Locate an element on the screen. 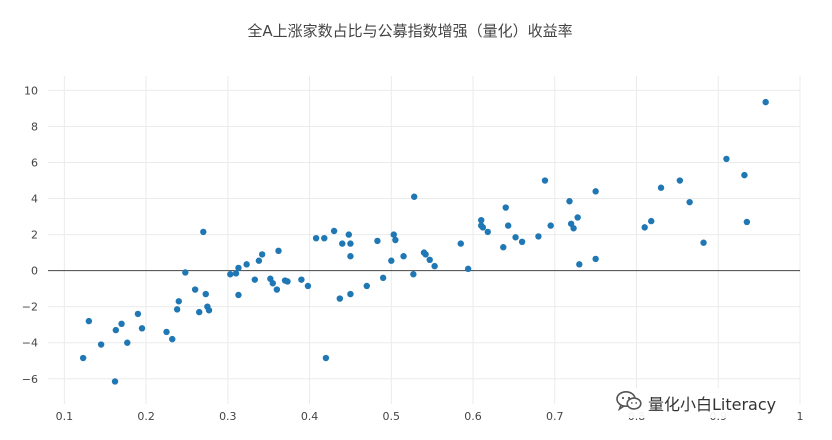 This screenshot has height=440, width=832. wechat-icon is located at coordinates (629, 403).